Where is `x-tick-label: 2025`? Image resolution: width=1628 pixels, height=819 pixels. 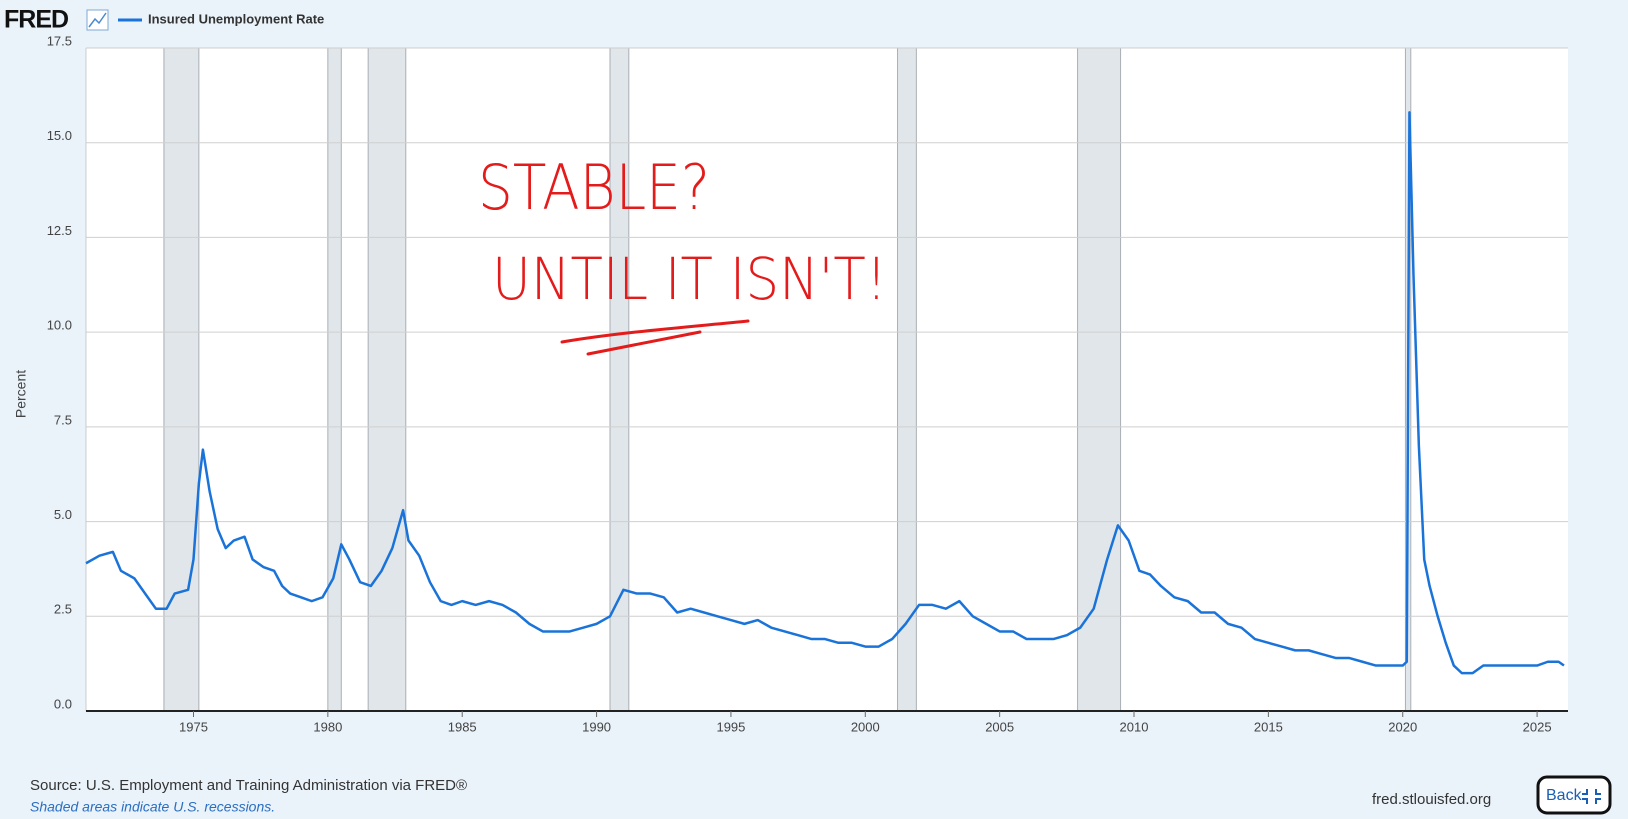 x-tick-label: 2025 is located at coordinates (1537, 726).